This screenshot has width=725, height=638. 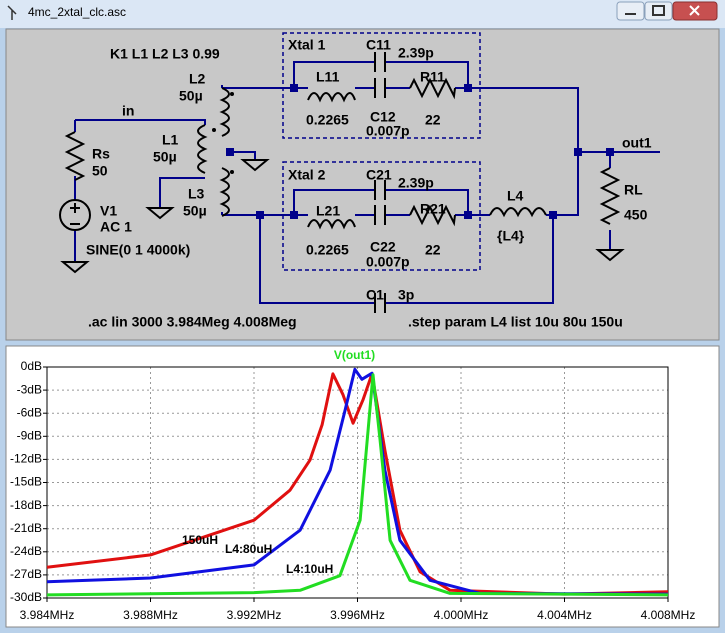 What do you see at coordinates (26, 574) in the screenshot?
I see `y-tick-label: -27dB` at bounding box center [26, 574].